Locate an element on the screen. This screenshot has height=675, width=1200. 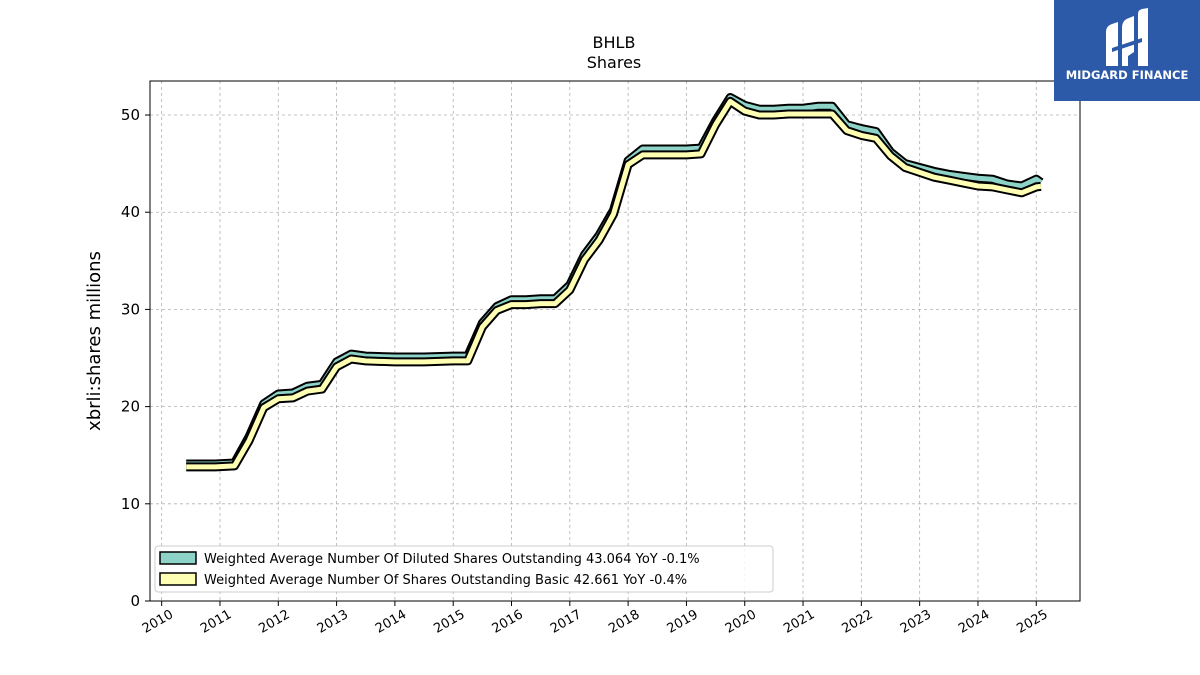
legend-swatch-basic is located at coordinates (178, 579).